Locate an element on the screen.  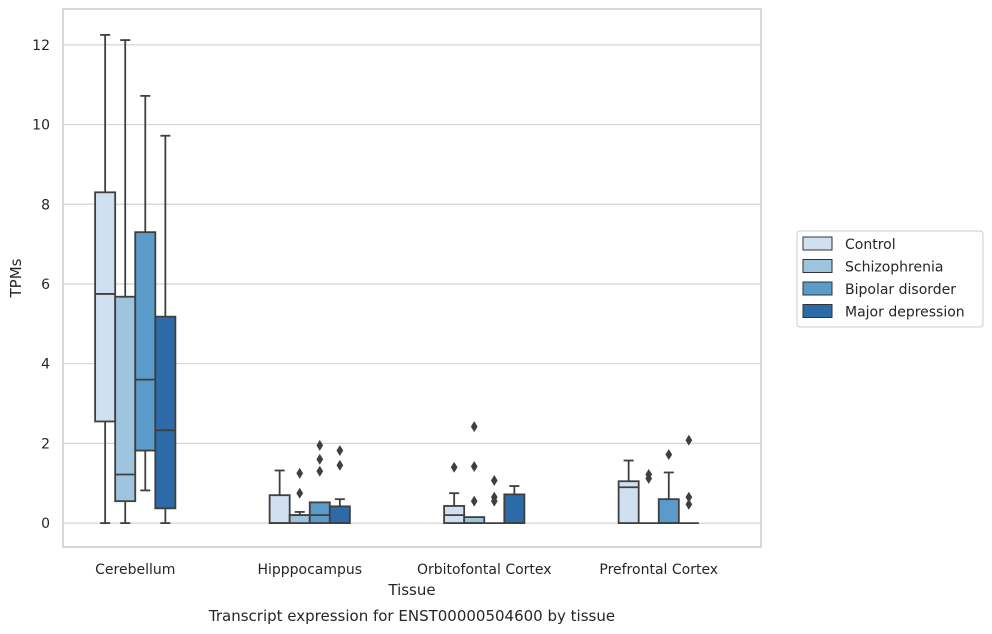
y-tick-label: 8 is located at coordinates (45, 205).